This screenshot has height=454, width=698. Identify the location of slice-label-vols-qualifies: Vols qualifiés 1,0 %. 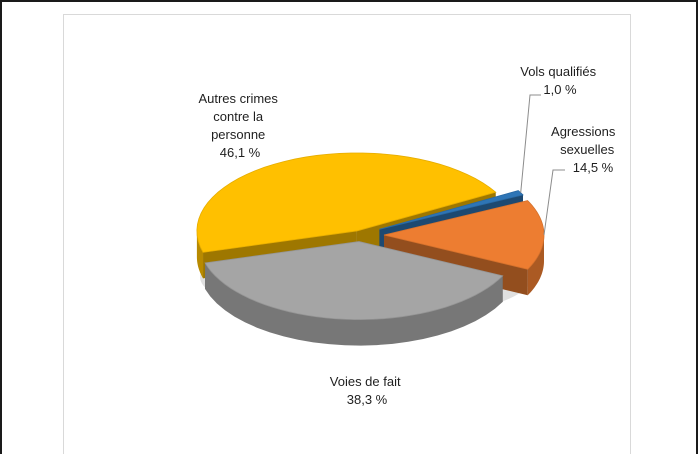
(560, 80).